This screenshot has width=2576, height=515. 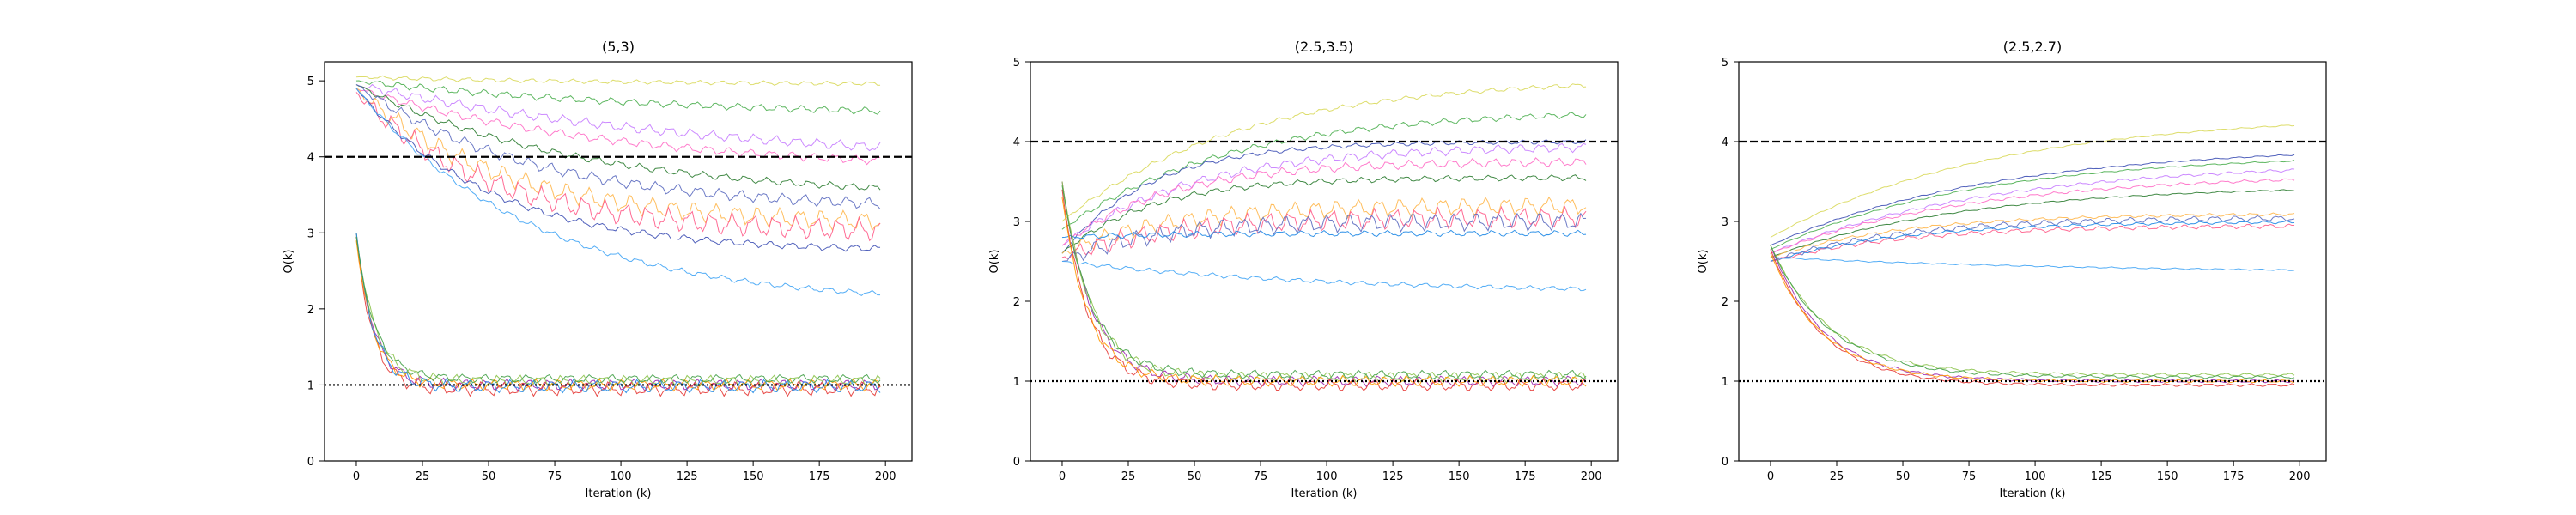 I want to click on chart-title: (5,3), so click(x=618, y=47).